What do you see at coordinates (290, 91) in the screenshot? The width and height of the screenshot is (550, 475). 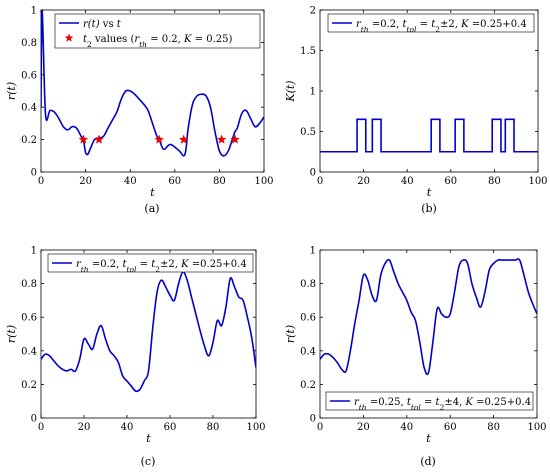 I see `y-axis-label: K(t)` at bounding box center [290, 91].